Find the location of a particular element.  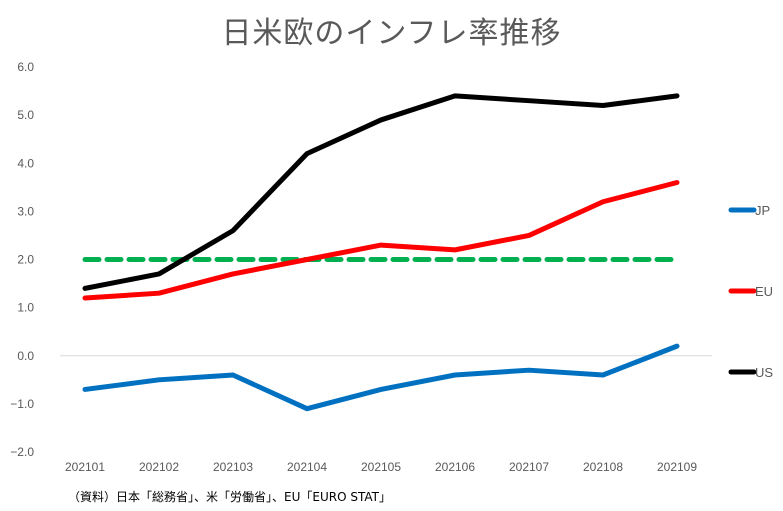

source-note: （資料）日本「総務省」、米「労働省」、EU「EURO STAT」 is located at coordinates (229, 497).